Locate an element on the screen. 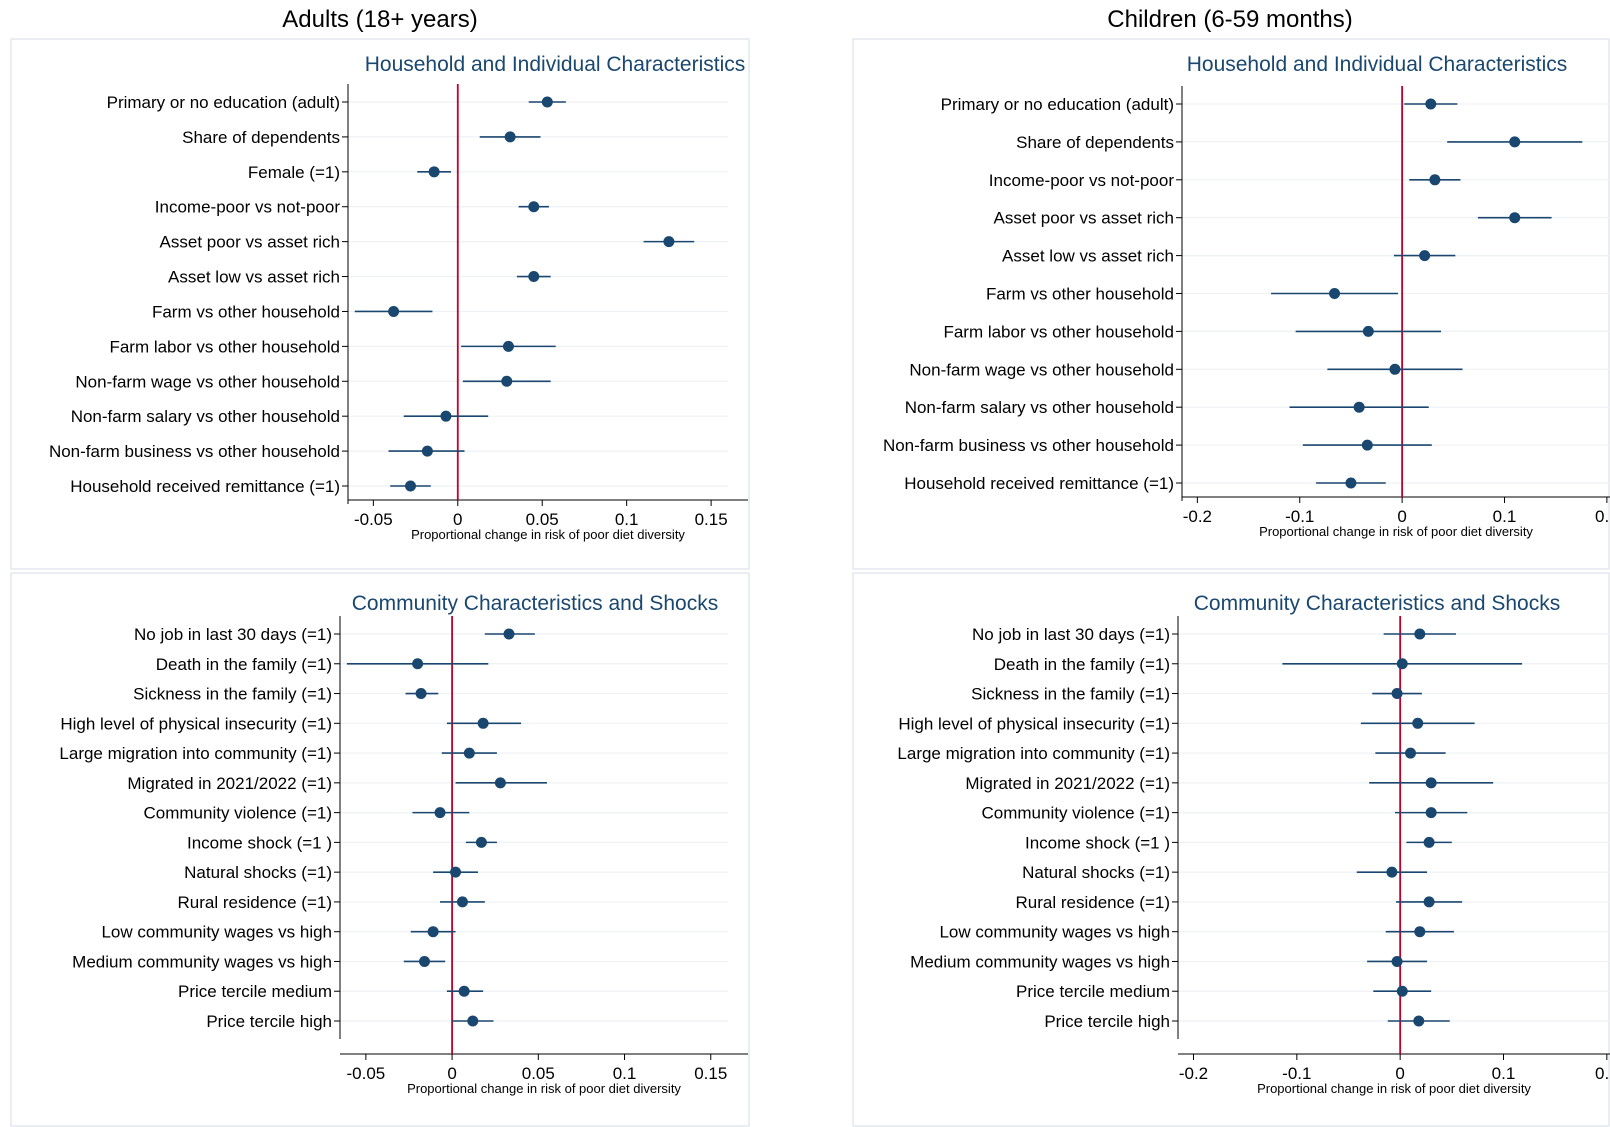 This screenshot has height=1127, width=1610. category-label: Medium community wages vs high is located at coordinates (1040, 961).